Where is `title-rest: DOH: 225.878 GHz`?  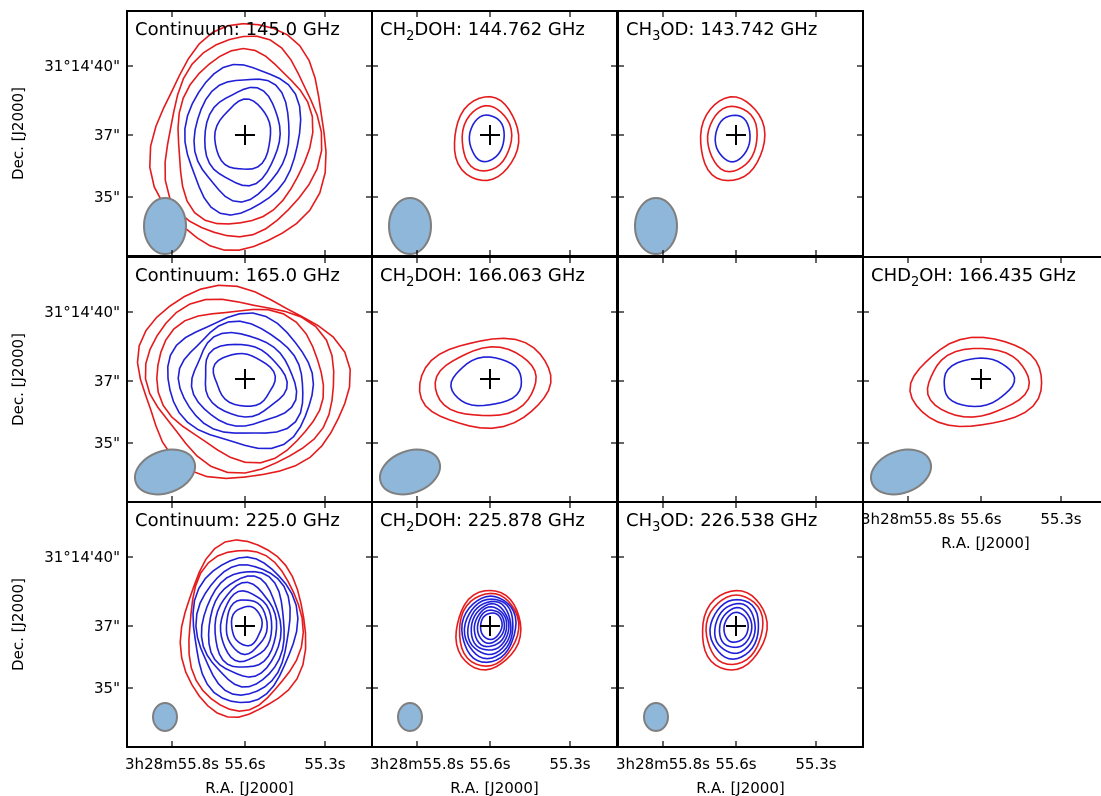 title-rest: DOH: 225.878 GHz is located at coordinates (499, 520).